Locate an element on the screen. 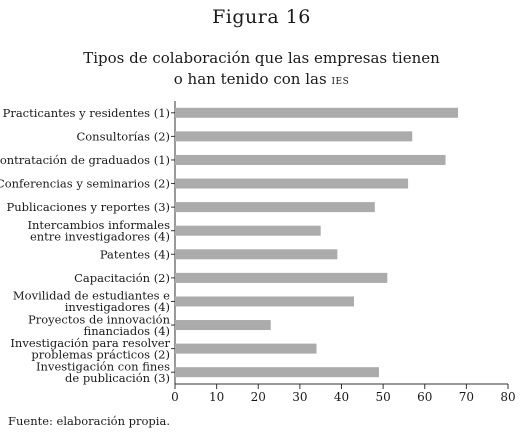  figure-label: Figura 16 is located at coordinates (261, 17).